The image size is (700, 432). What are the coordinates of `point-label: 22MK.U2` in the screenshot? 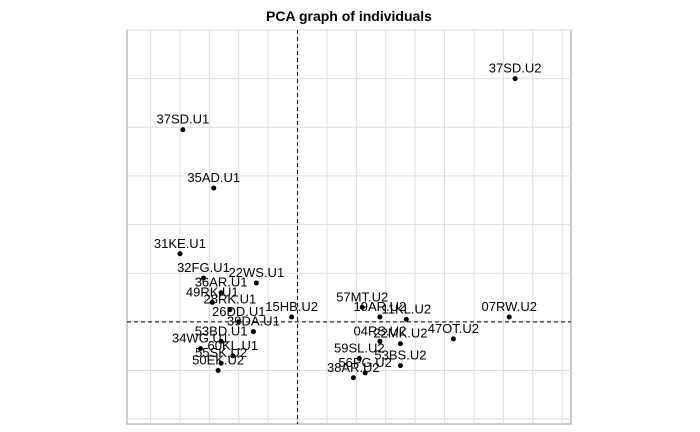 It's located at (400, 333).